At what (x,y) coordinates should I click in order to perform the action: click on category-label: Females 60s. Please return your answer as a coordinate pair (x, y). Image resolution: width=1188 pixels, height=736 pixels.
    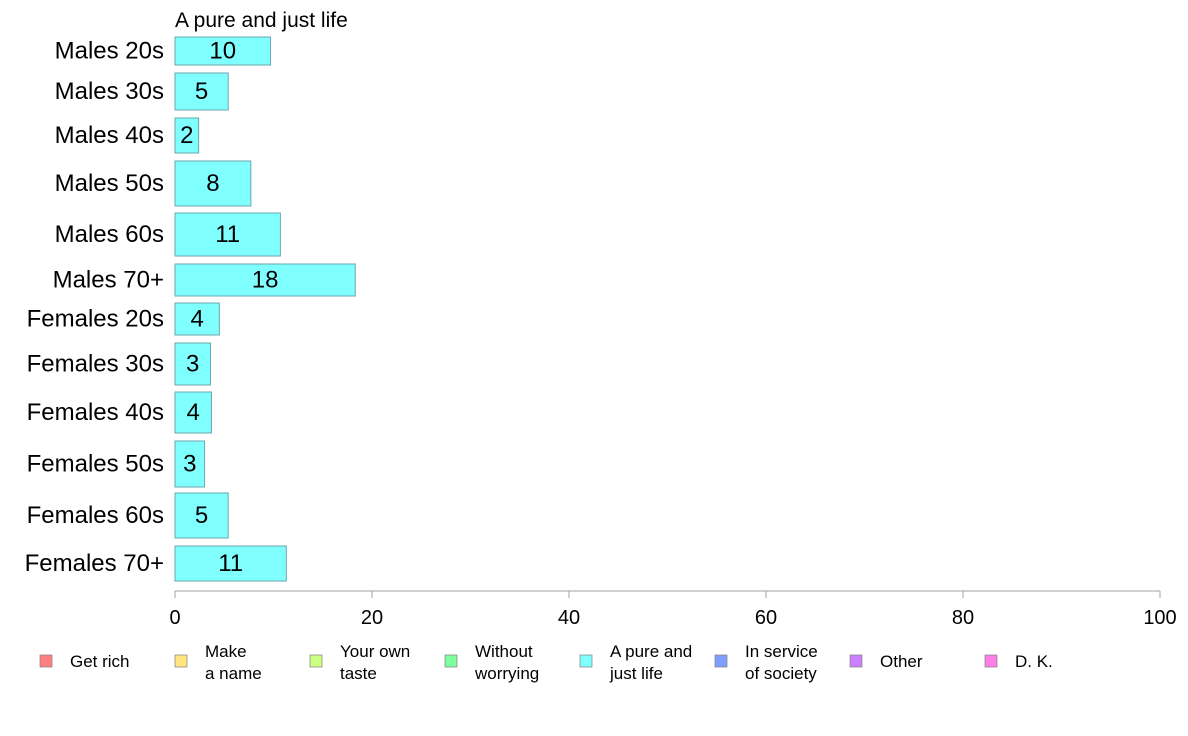
    Looking at the image, I should click on (95, 515).